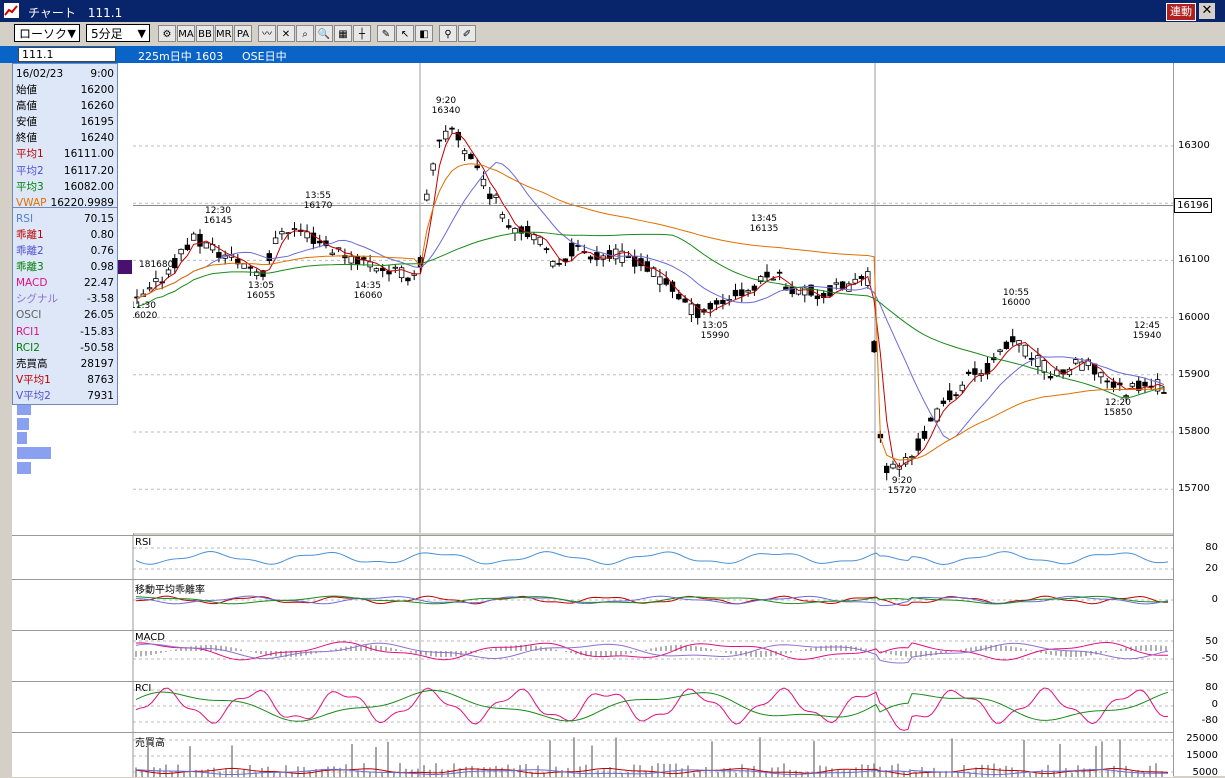 Image resolution: width=1225 pixels, height=778 pixels. I want to click on cross-icon: ✕, so click(286, 33).